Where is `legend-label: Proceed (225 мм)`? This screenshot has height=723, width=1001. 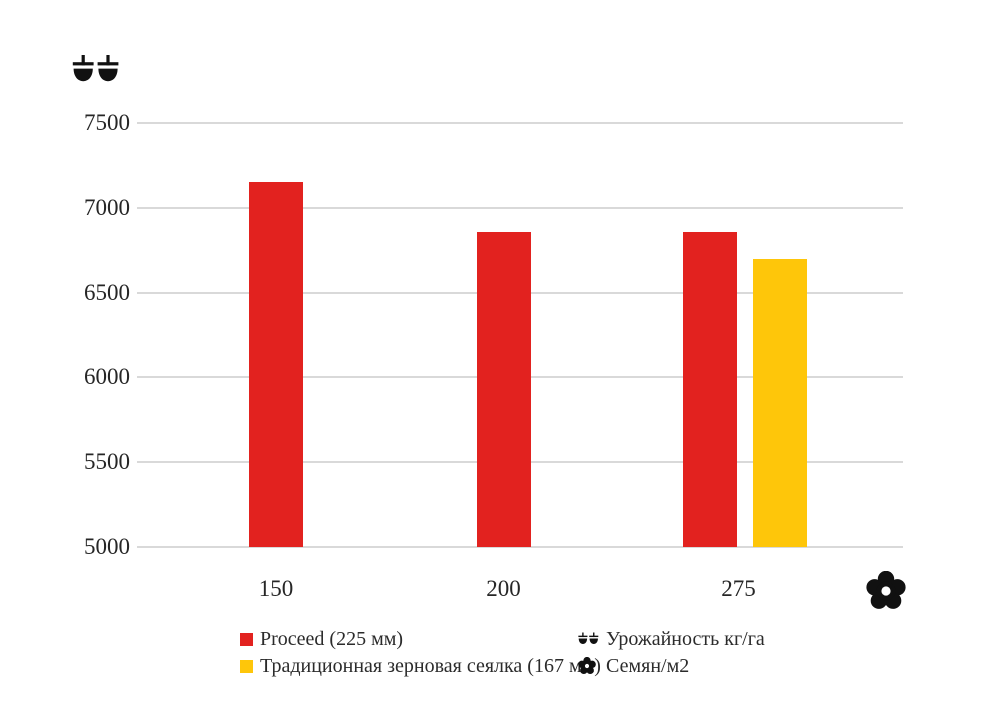 legend-label: Proceed (225 мм) is located at coordinates (332, 639).